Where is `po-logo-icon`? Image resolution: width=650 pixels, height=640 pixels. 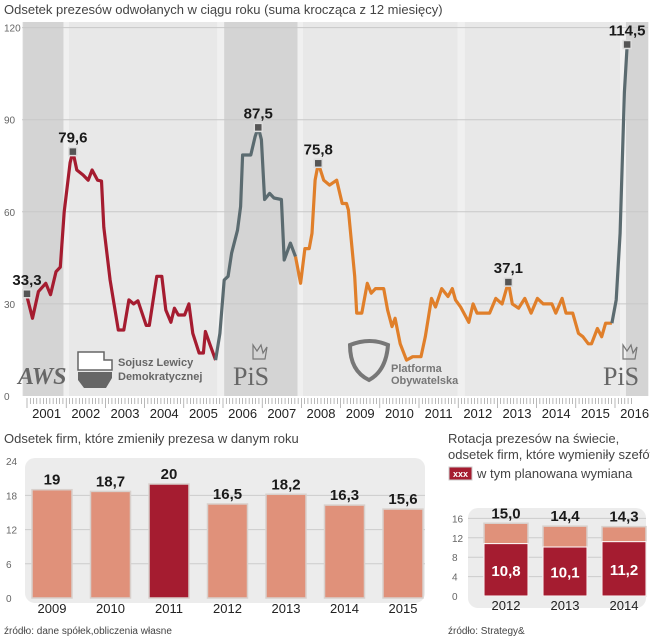 po-logo-icon is located at coordinates (369, 361).